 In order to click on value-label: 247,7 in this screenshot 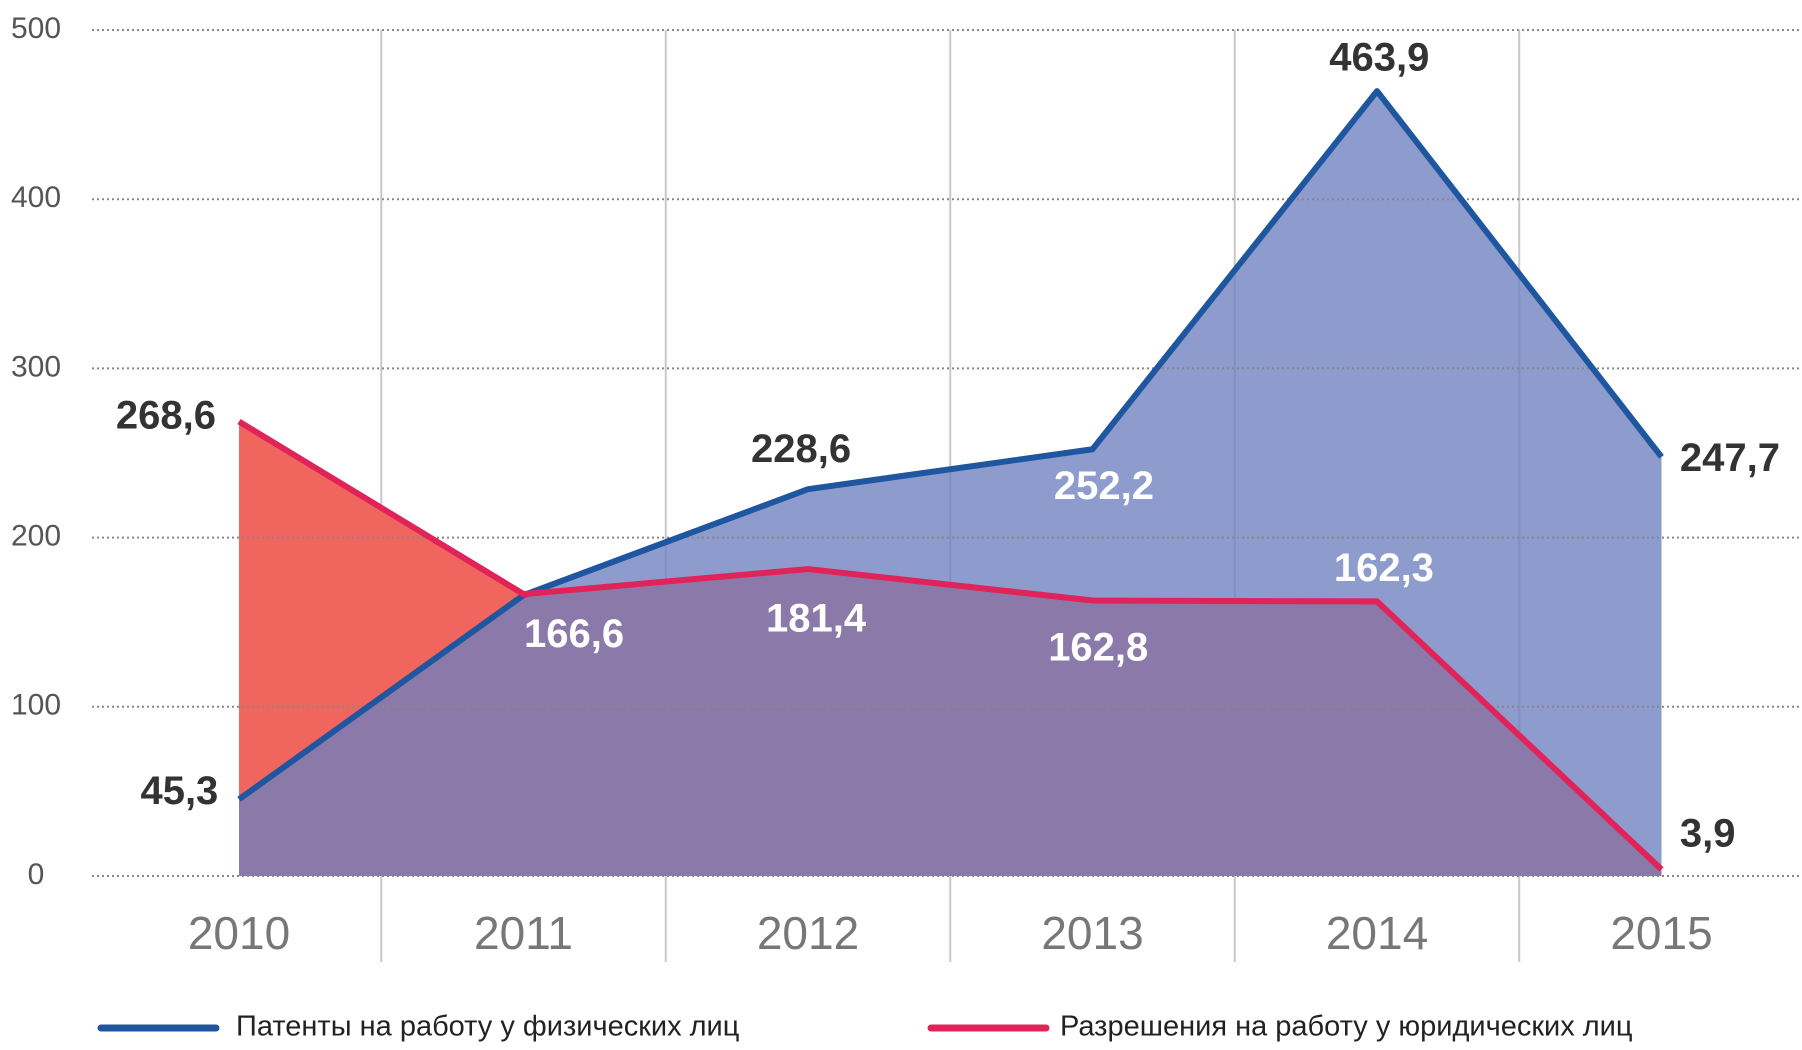, I will do `click(1730, 458)`.